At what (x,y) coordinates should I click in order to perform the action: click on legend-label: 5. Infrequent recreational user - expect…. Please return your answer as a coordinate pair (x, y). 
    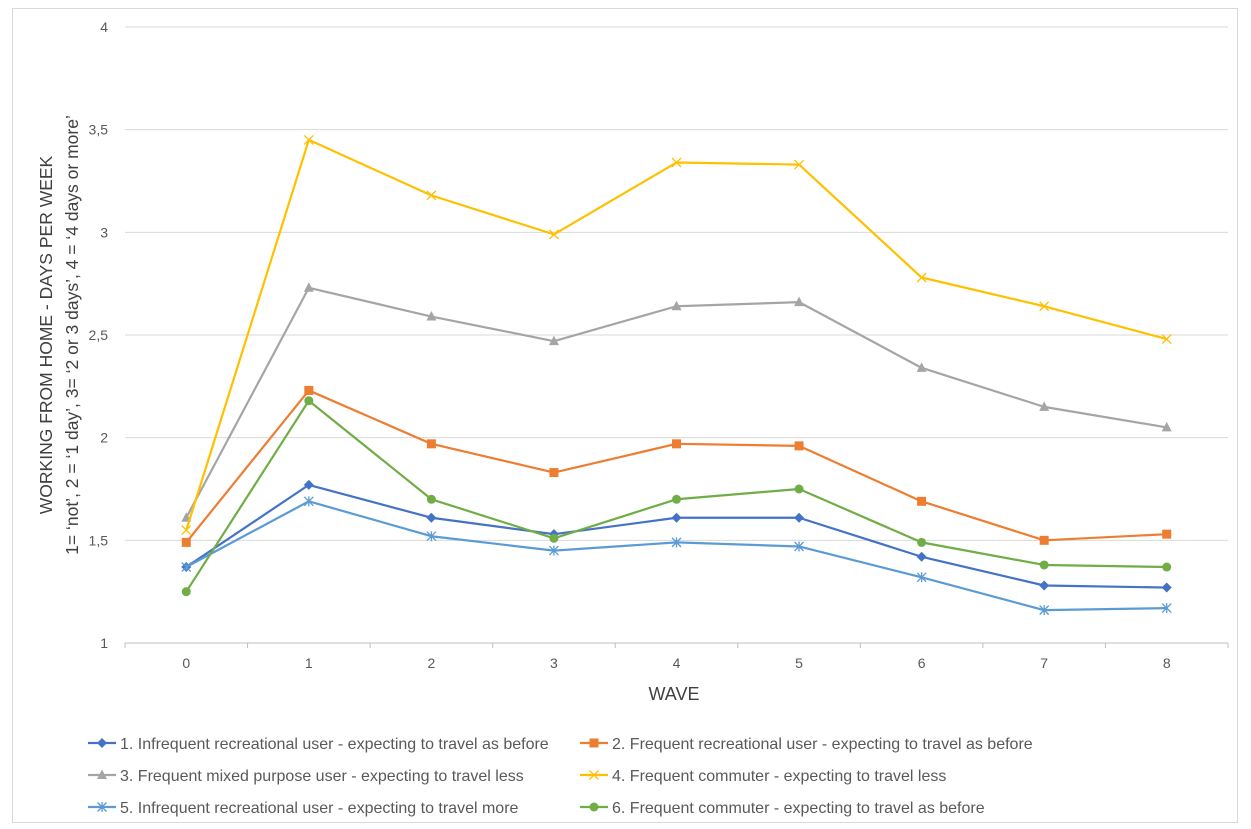
    Looking at the image, I should click on (319, 808).